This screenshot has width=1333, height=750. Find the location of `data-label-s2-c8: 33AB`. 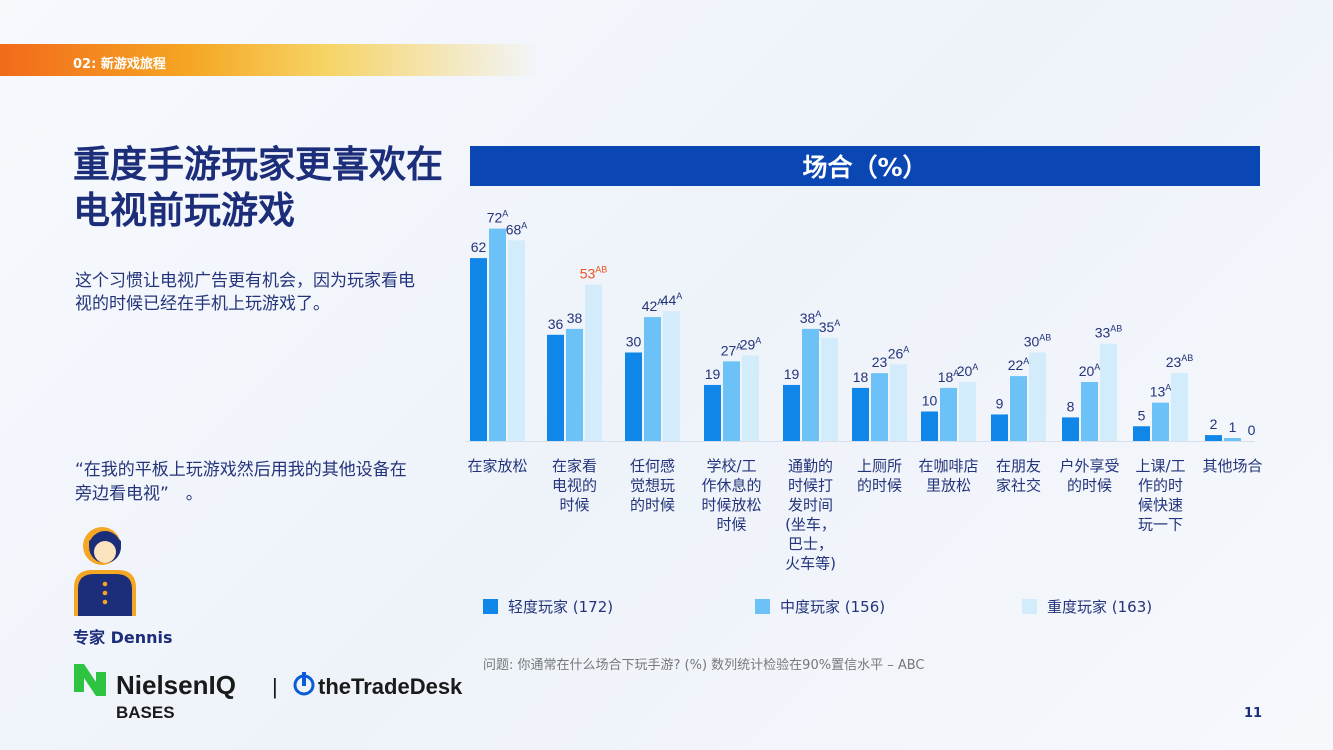

data-label-s2-c8: 33AB is located at coordinates (1109, 332).